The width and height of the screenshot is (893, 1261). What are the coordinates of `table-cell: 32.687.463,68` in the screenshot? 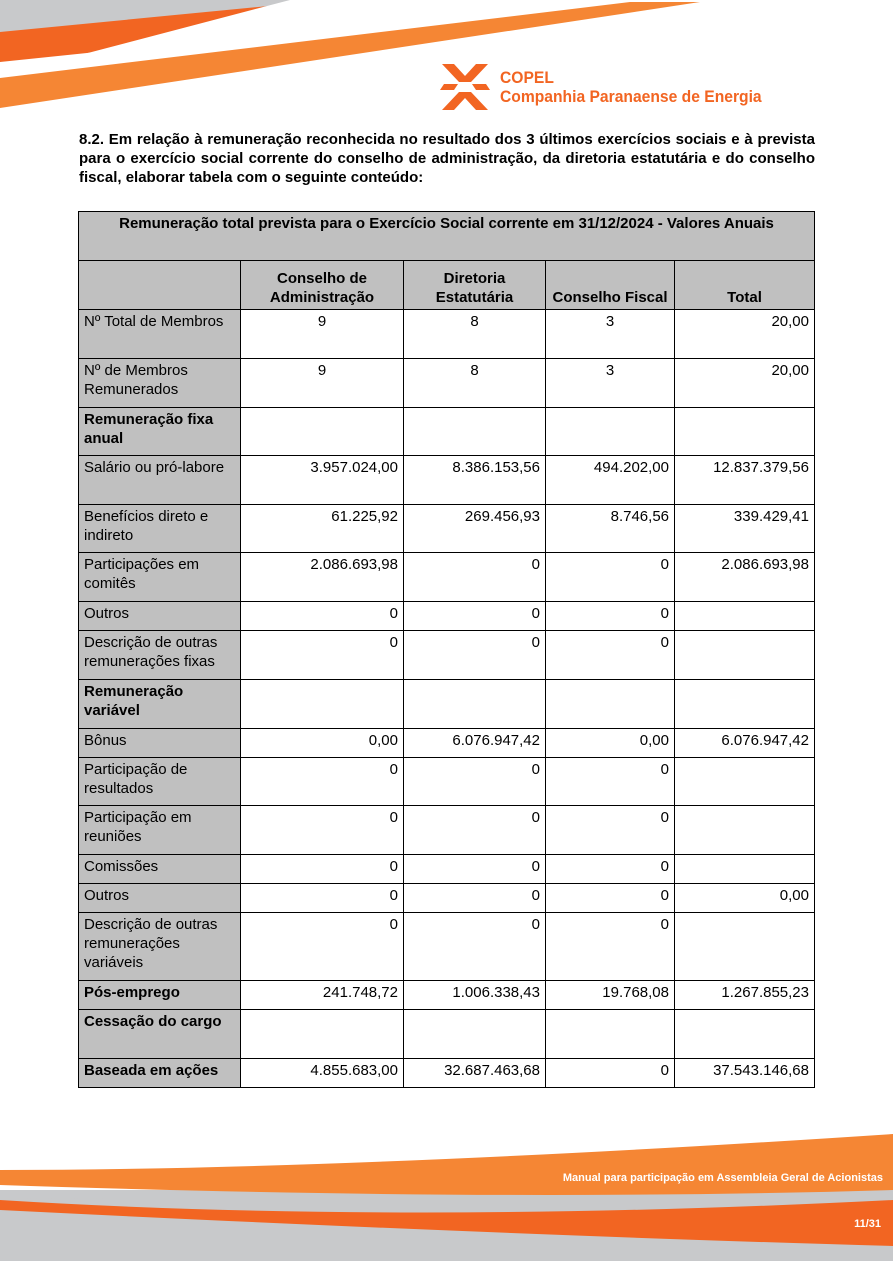 It's located at (474, 1073).